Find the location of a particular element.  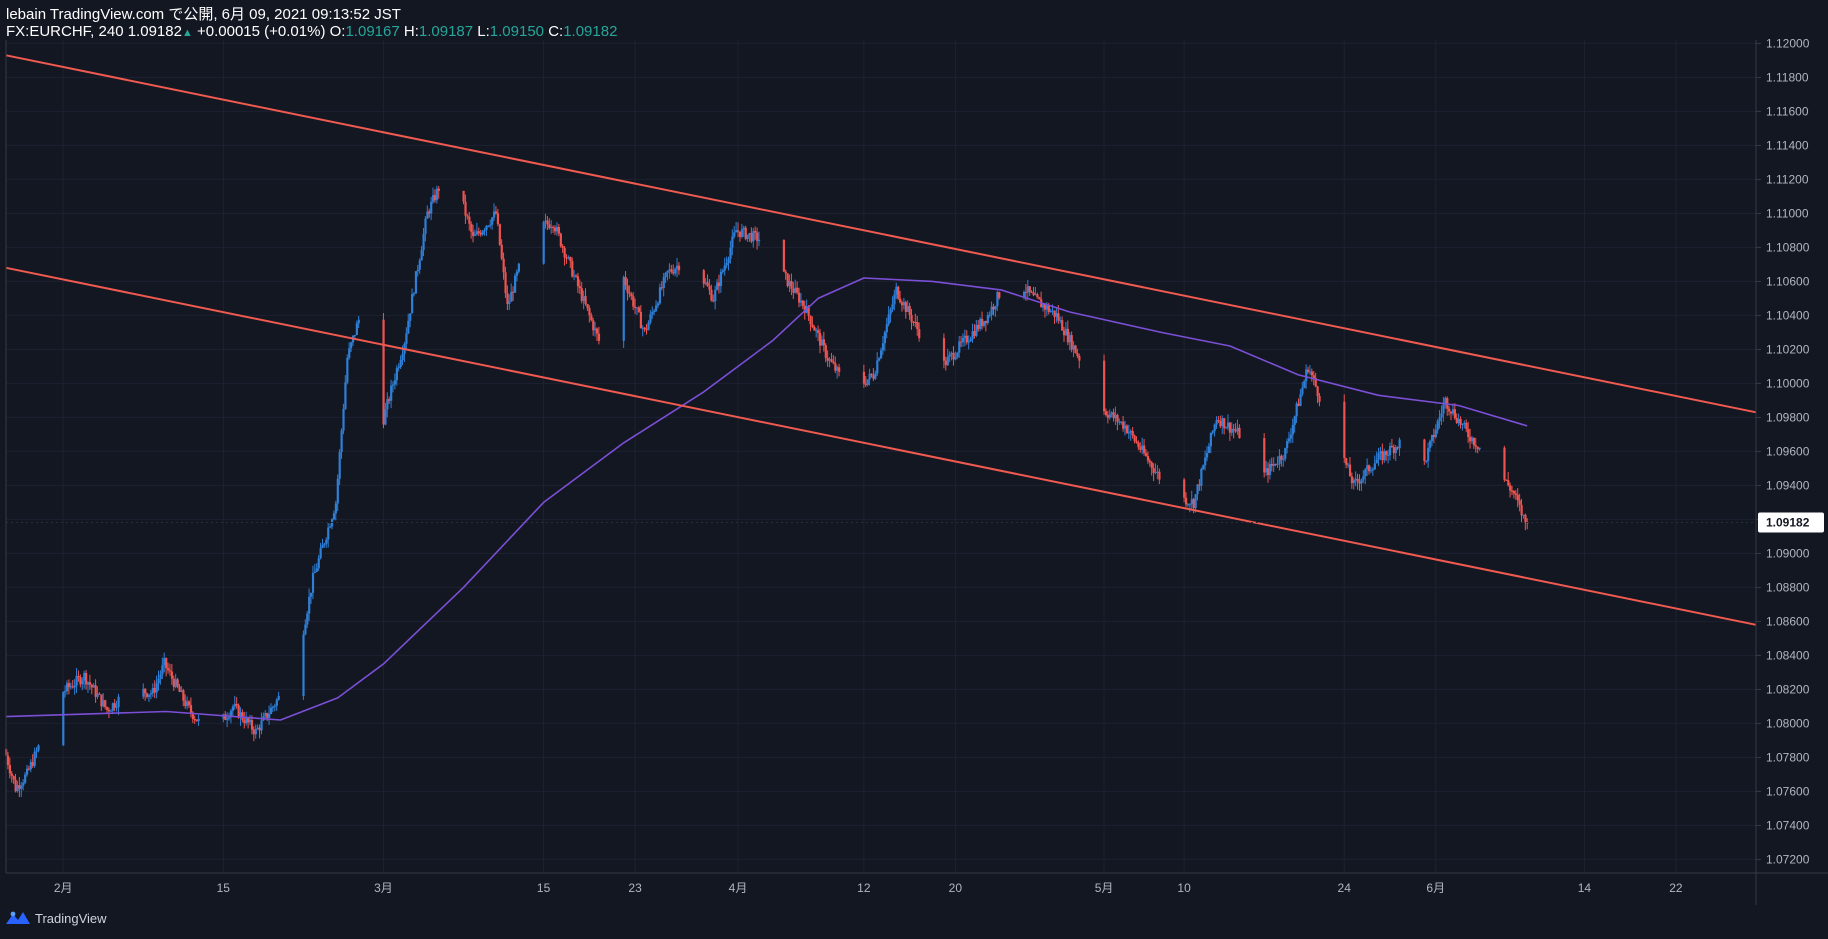

time-tick-label: 12 is located at coordinates (864, 888).